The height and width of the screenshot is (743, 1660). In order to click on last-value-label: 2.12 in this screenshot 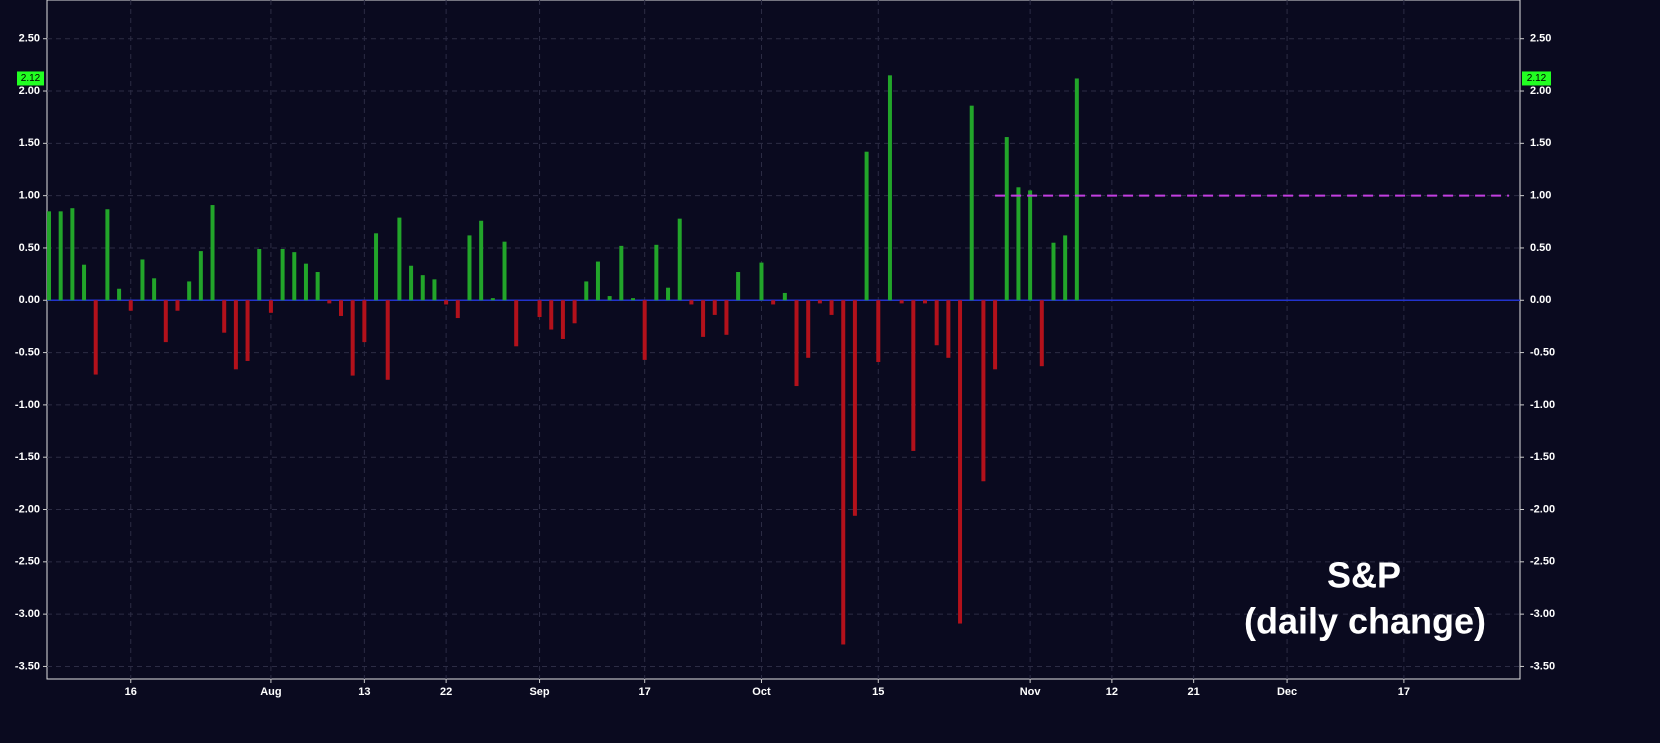, I will do `click(1537, 78)`.